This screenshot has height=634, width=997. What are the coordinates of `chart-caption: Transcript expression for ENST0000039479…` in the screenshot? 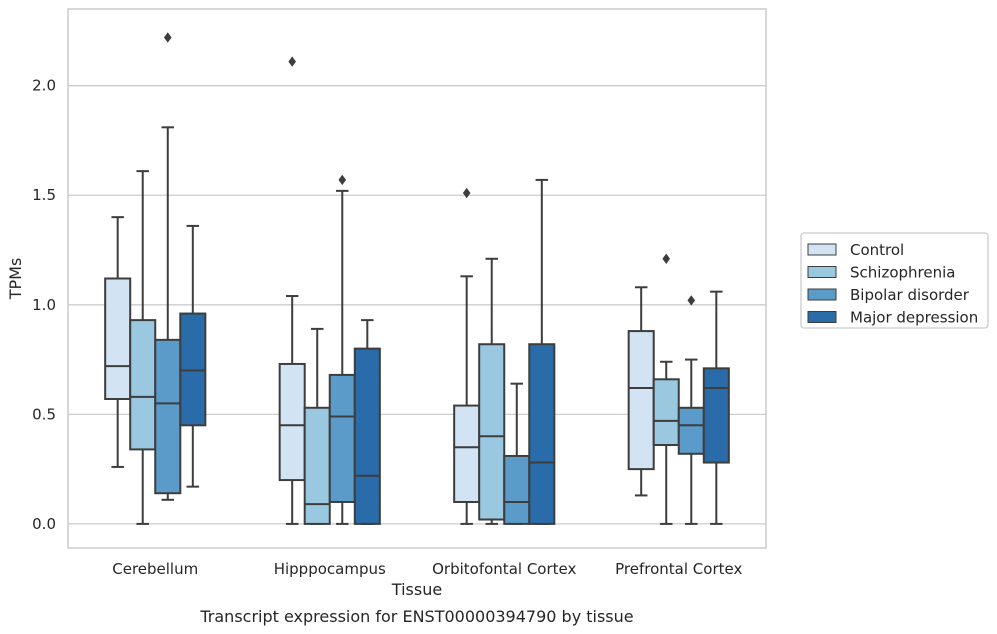 It's located at (416, 616).